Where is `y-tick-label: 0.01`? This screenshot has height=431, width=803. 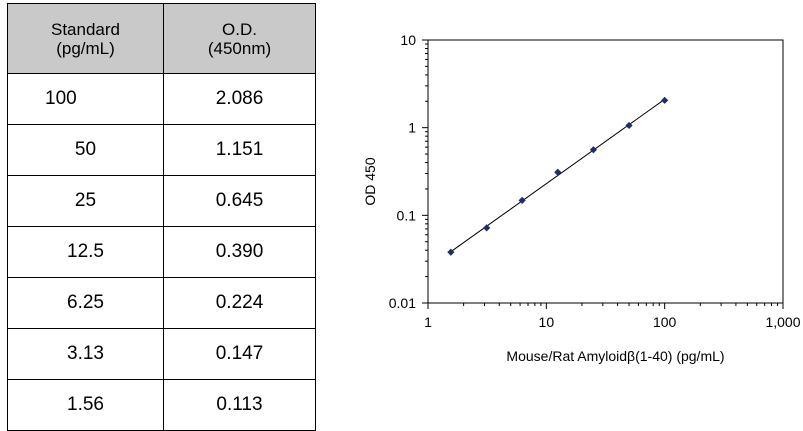
y-tick-label: 0.01 is located at coordinates (402, 303).